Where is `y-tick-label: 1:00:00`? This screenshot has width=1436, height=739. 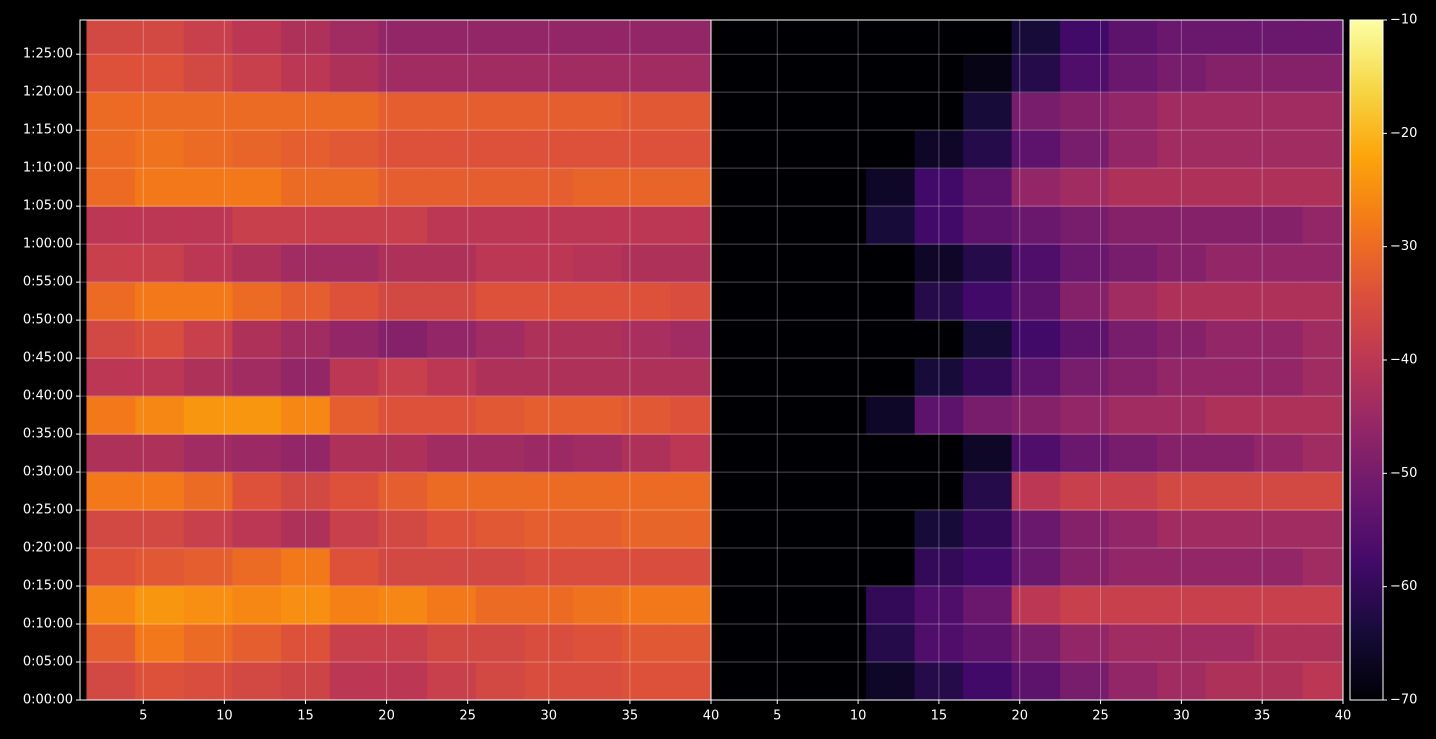 y-tick-label: 1:00:00 is located at coordinates (48, 244).